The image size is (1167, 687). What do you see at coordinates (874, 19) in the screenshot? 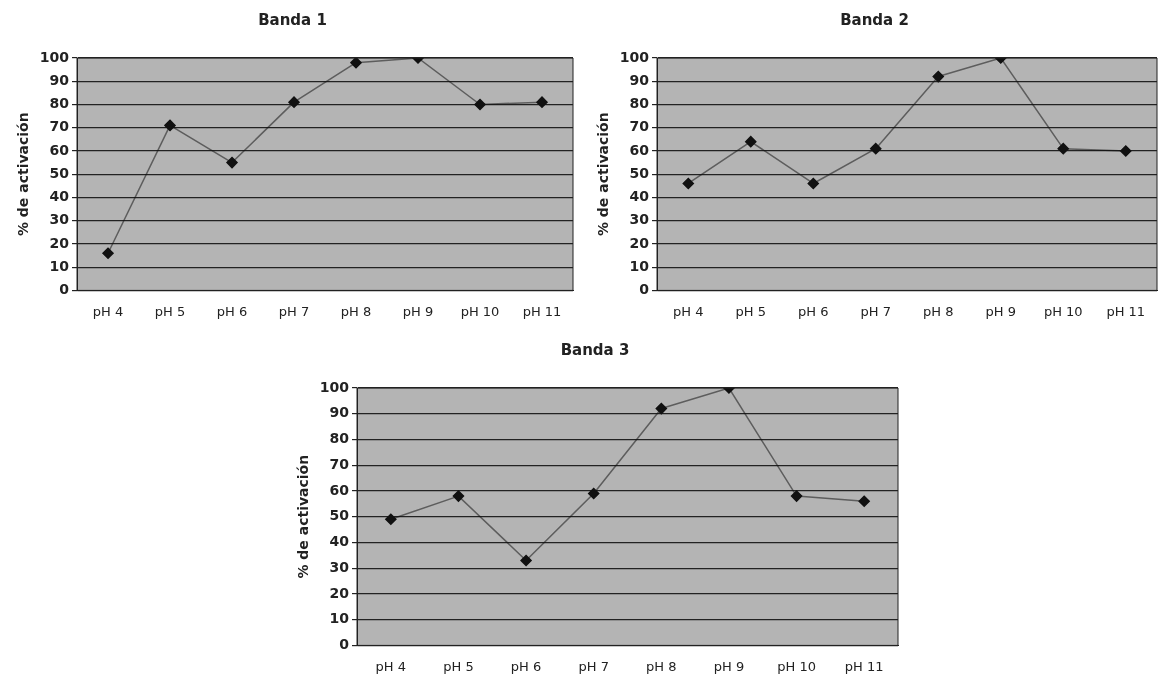
I see `chart-title: Banda 2` at bounding box center [874, 19].